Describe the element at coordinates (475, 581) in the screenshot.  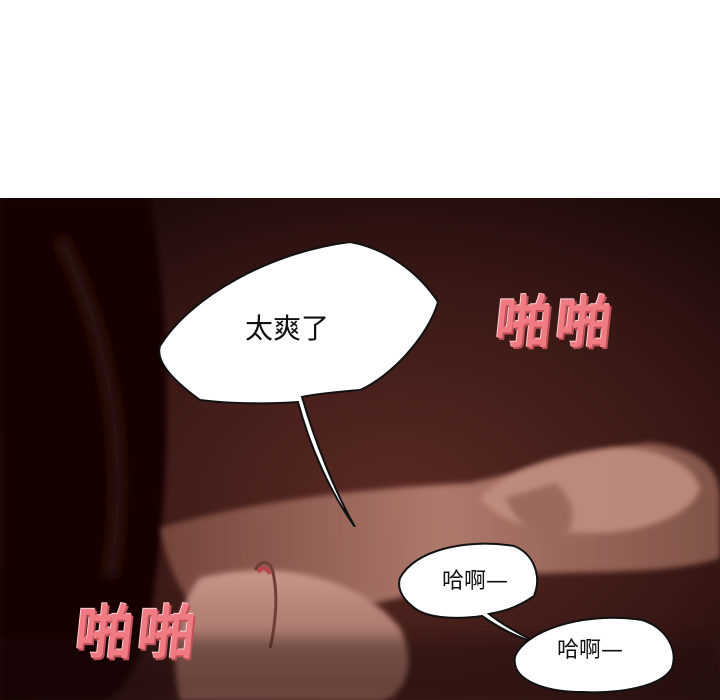
I see `speech-text-small-1: 哈啊—` at that location.